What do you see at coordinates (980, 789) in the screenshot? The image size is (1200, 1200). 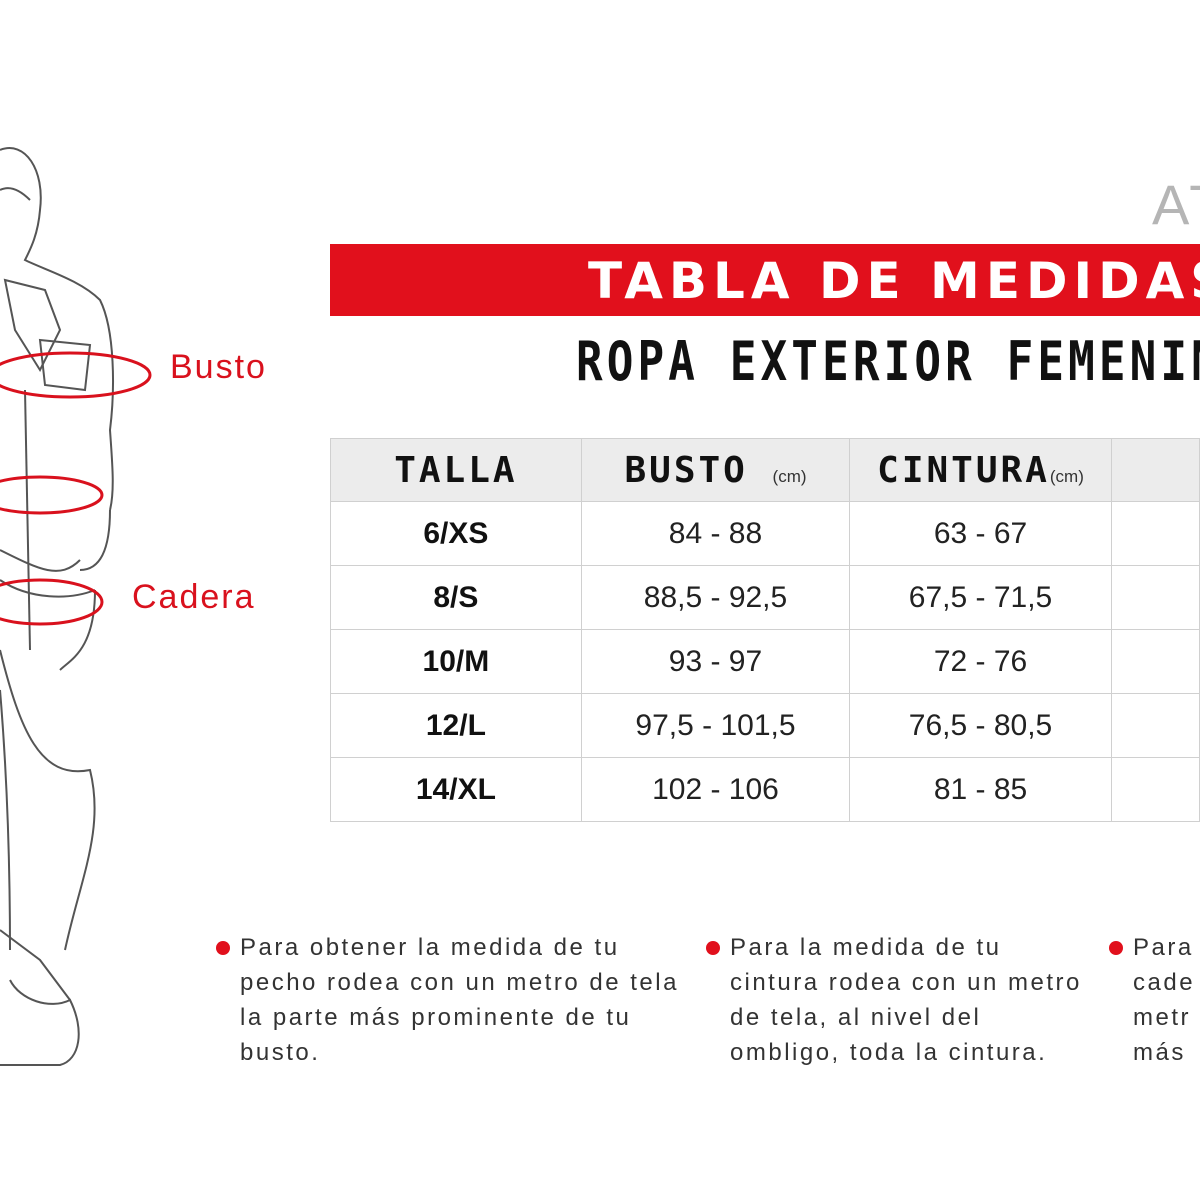 I see `waist-cell: 81 - 85` at bounding box center [980, 789].